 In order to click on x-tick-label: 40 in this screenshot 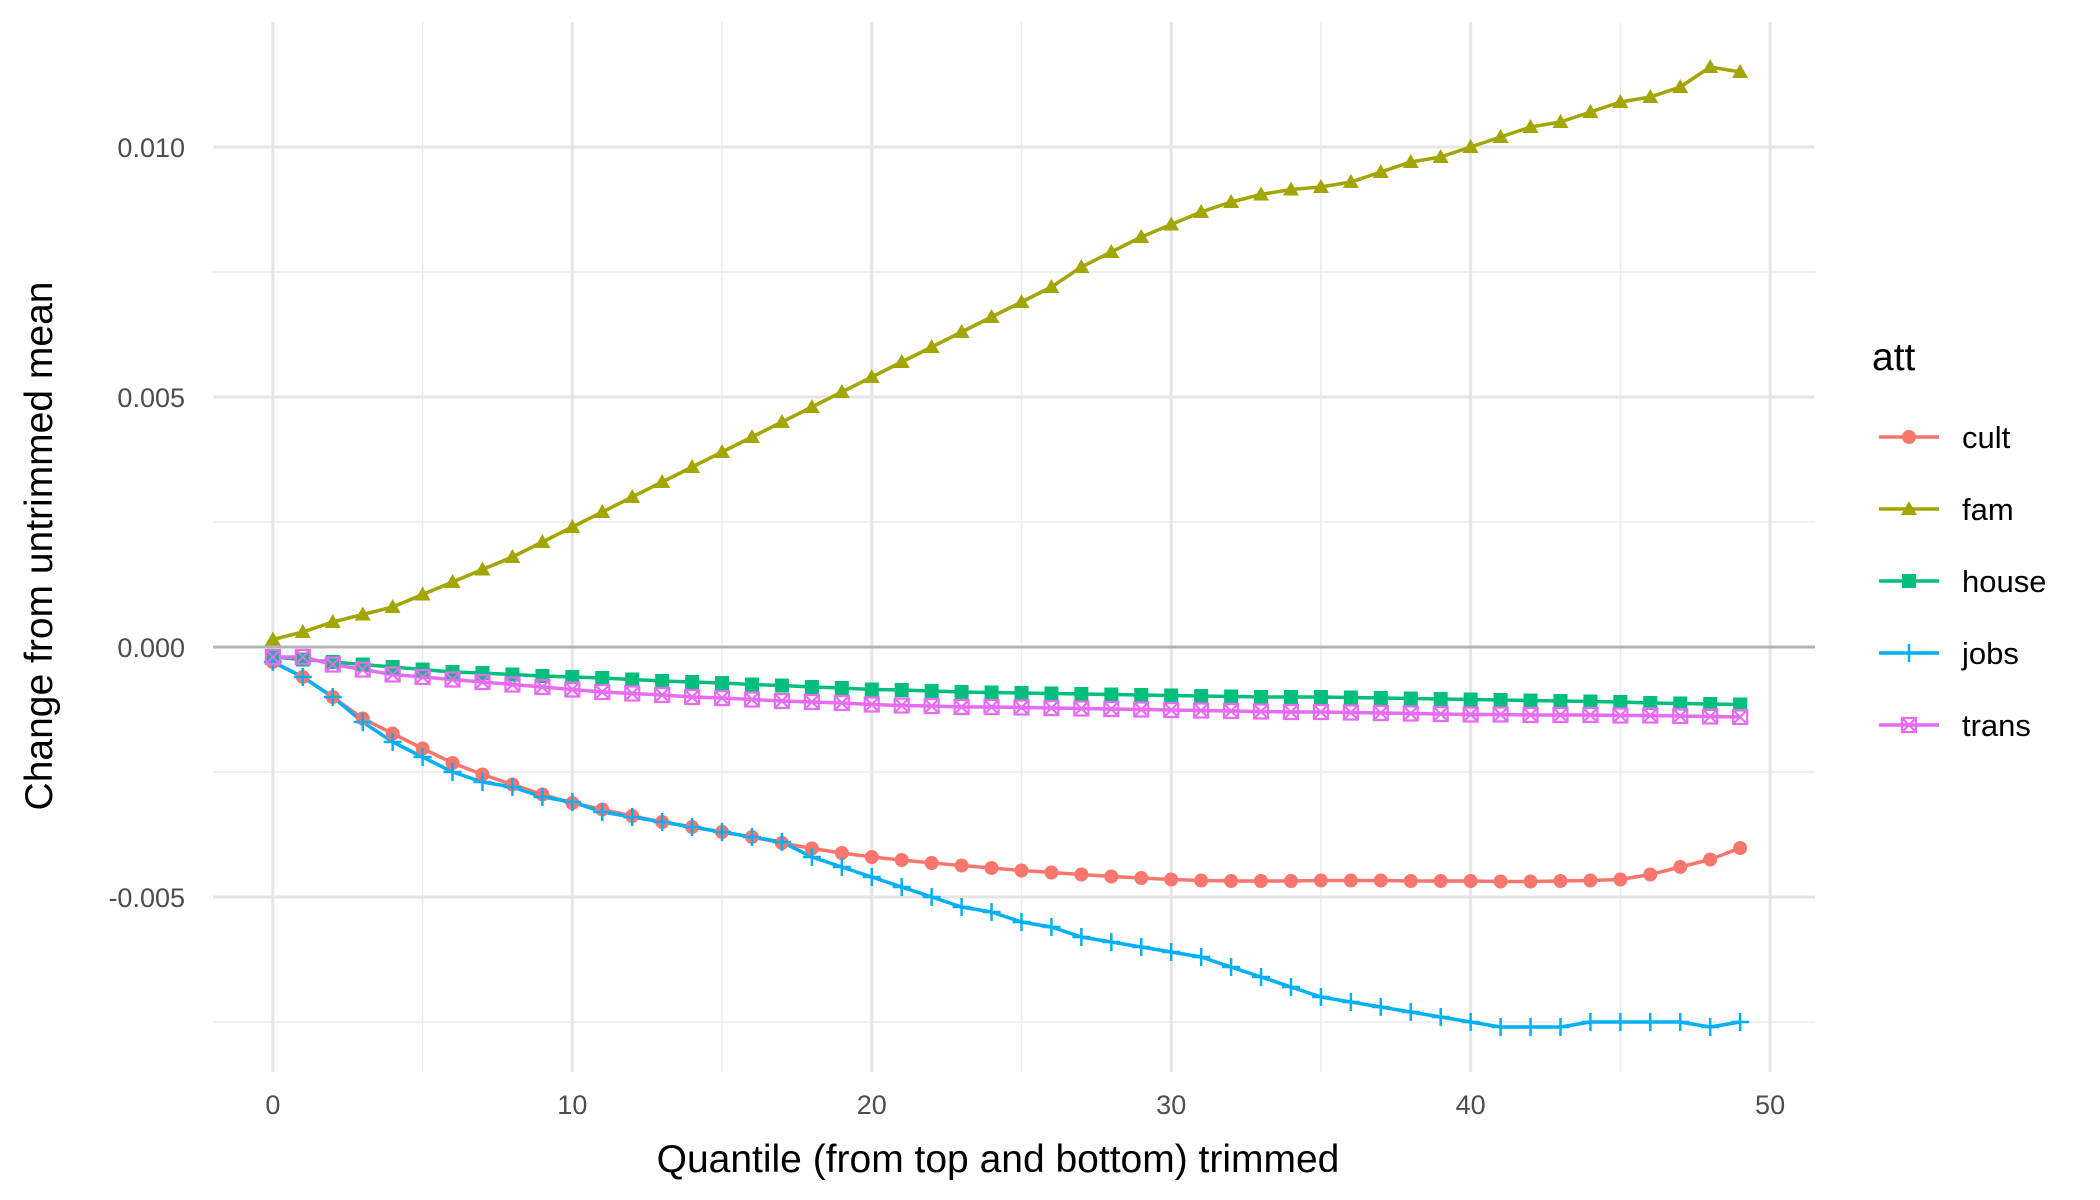, I will do `click(1471, 1105)`.